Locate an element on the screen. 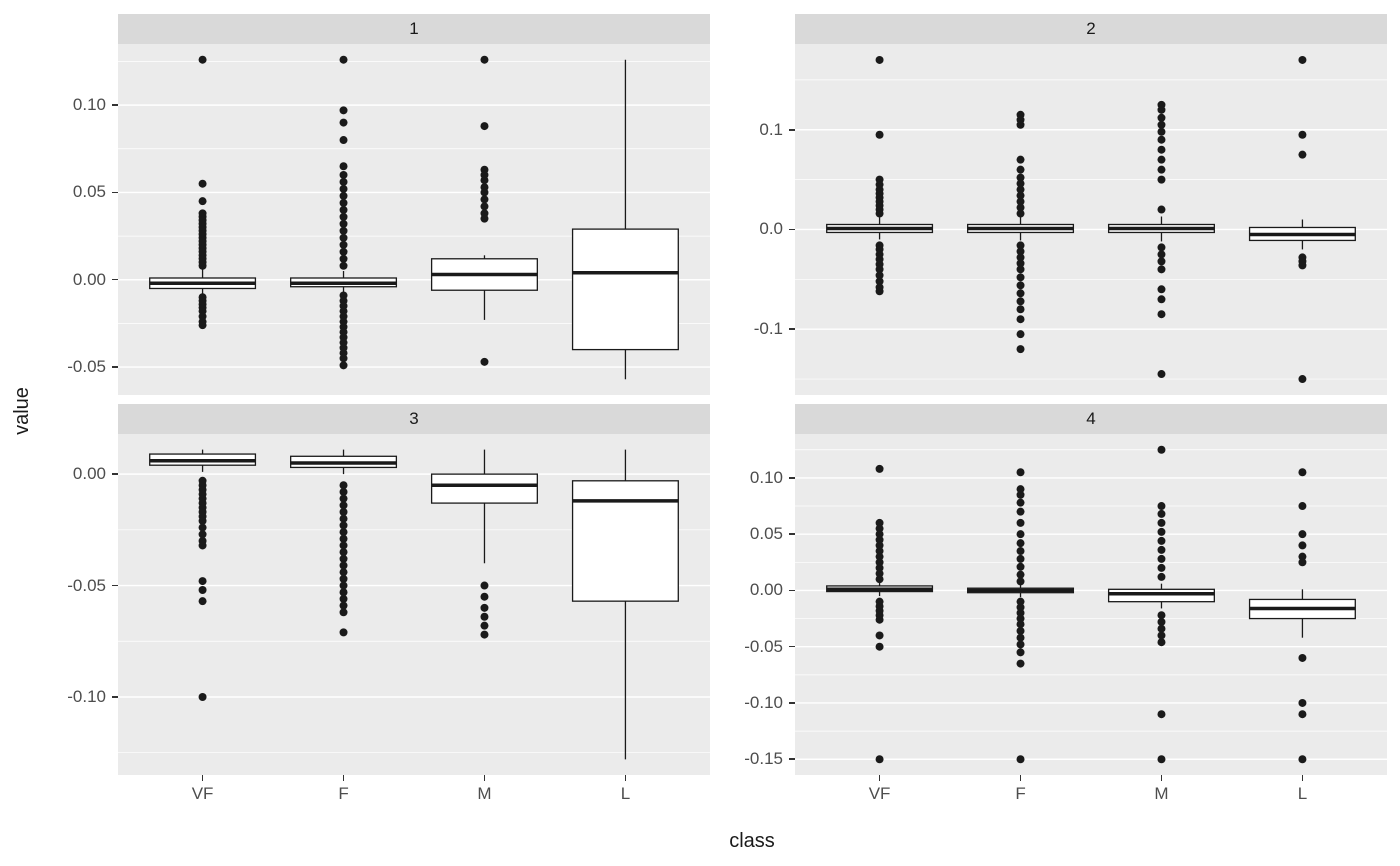 This screenshot has width=1400, height=866. facet-strip-3: 3 is located at coordinates (414, 419).